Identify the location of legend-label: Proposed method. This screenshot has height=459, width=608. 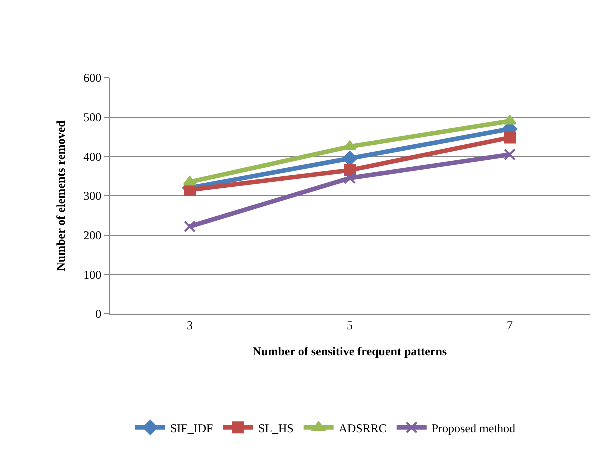
(474, 428).